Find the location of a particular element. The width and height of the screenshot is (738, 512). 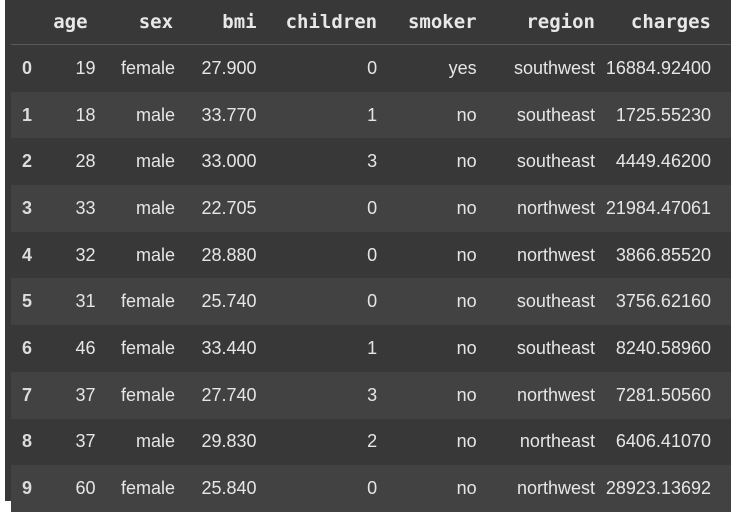

table-row: 3 33 male 22.705 0 no northwest 21984.47061 is located at coordinates (371, 208).